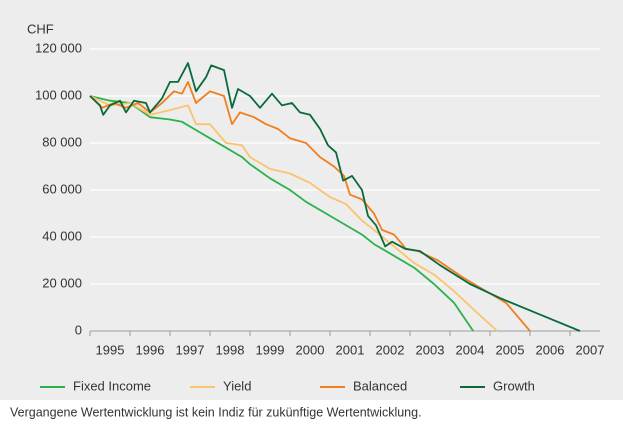 The image size is (623, 426). Describe the element at coordinates (270, 349) in the screenshot. I see `x-tick-label: 1999` at that location.